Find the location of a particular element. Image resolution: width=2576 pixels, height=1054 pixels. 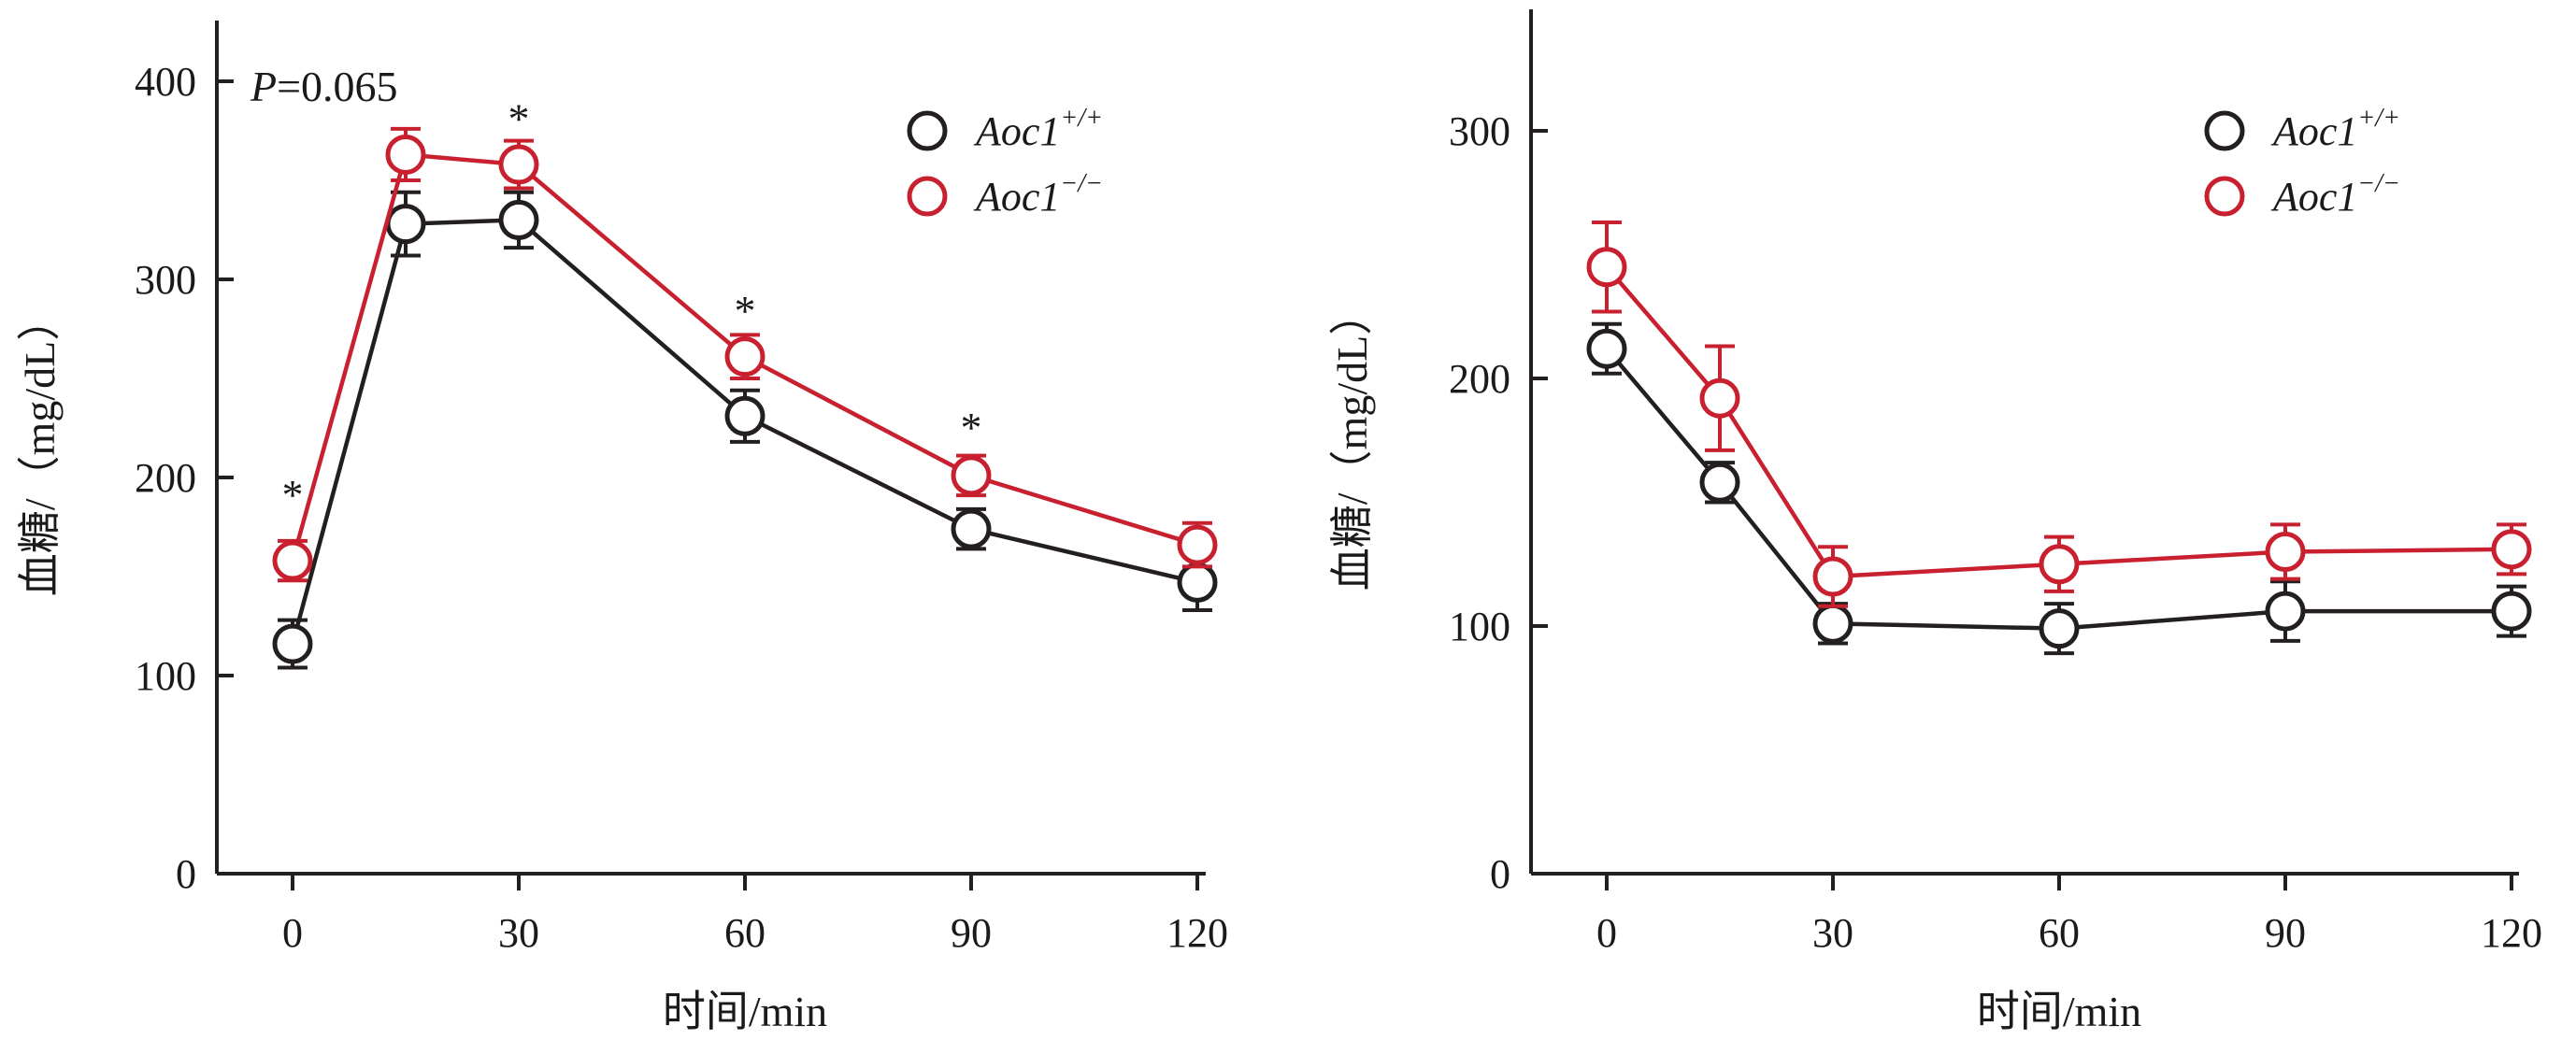

p-symbol: P is located at coordinates (263, 87).